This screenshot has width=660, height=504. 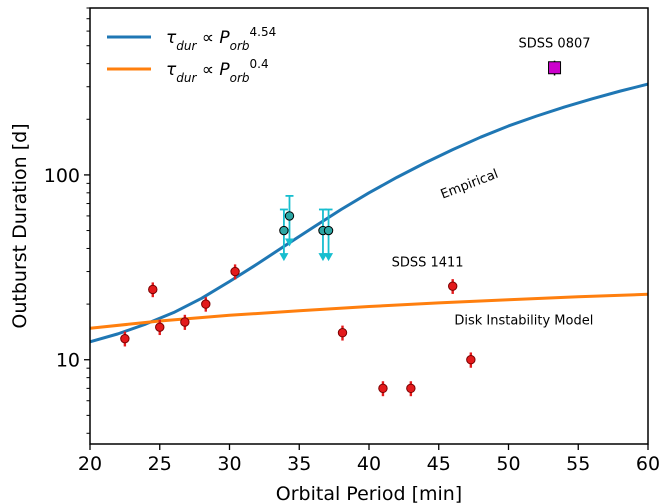 I want to click on x-tick-label: 25, so click(x=160, y=464).